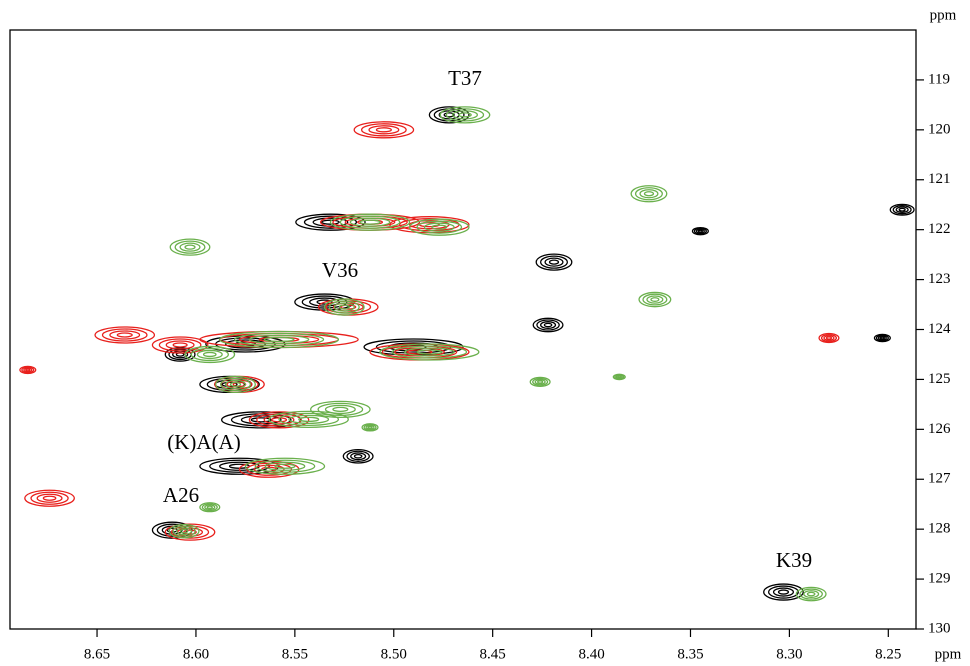 This screenshot has width=970, height=666. Describe the element at coordinates (939, 179) in the screenshot. I see `y-tick-label: 121` at that location.